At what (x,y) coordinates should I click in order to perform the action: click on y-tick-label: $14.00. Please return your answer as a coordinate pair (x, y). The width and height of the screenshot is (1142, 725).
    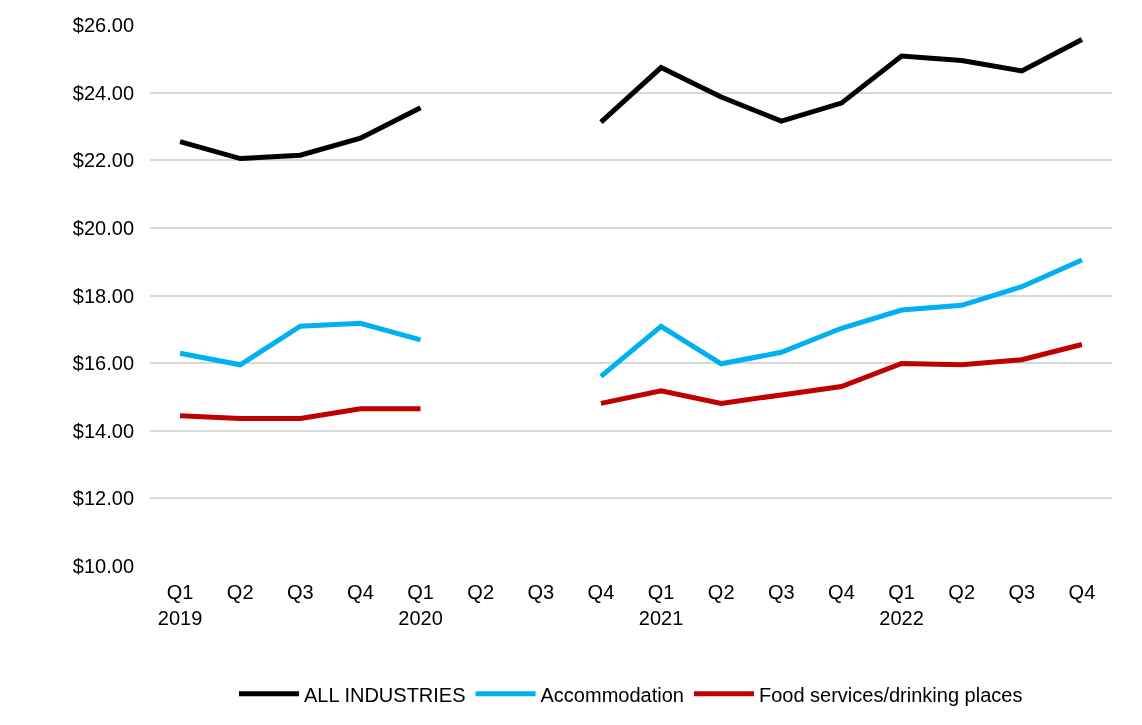
    Looking at the image, I should click on (103, 430).